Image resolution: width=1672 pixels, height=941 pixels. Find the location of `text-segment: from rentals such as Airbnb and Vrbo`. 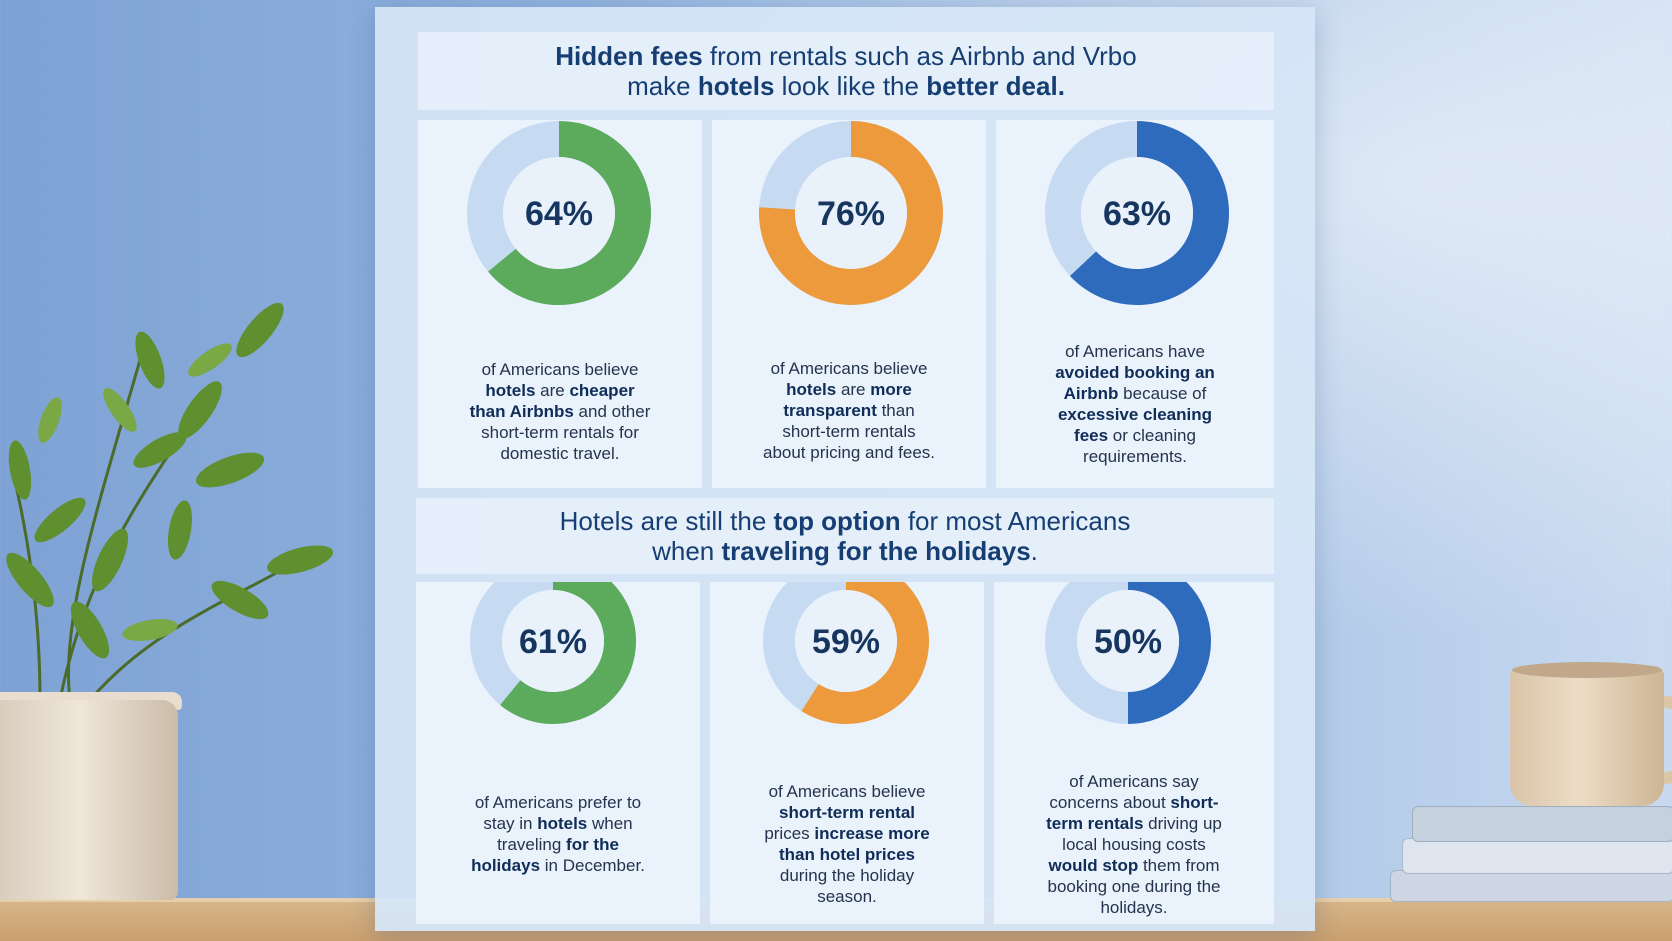

text-segment: from rentals such as Airbnb and Vrbo is located at coordinates (919, 56).